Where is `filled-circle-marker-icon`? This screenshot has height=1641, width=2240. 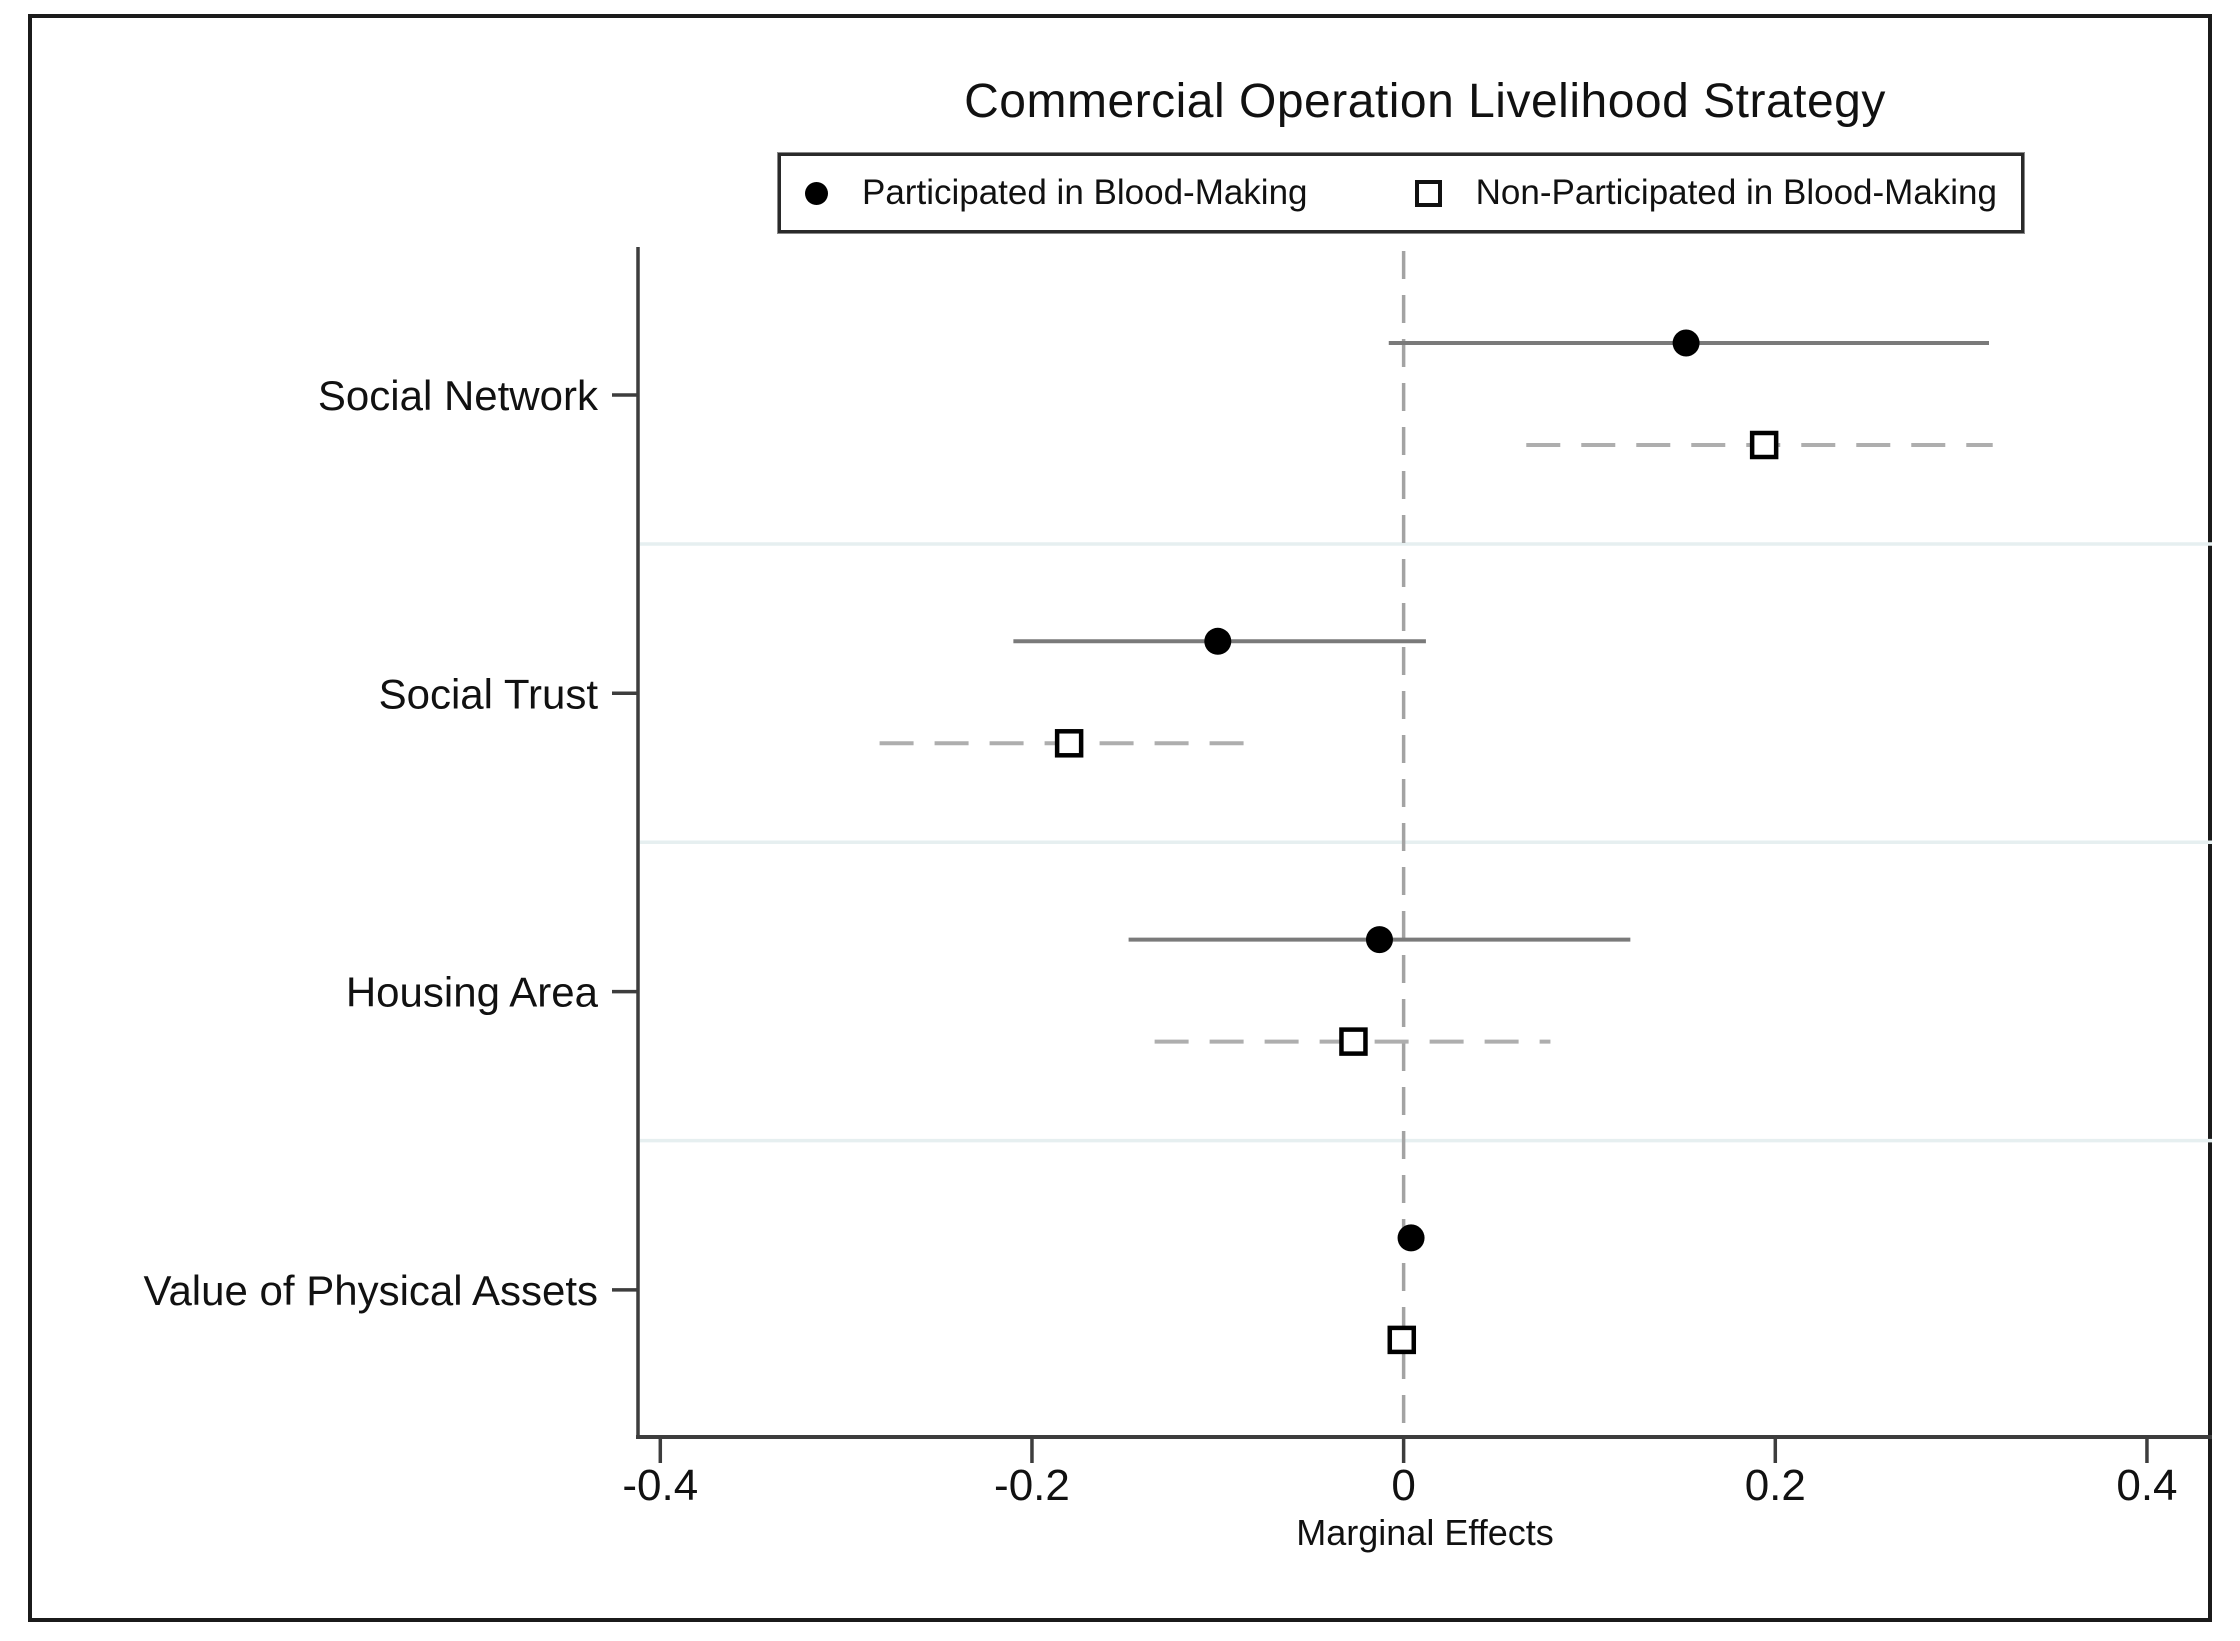 filled-circle-marker-icon is located at coordinates (816, 193).